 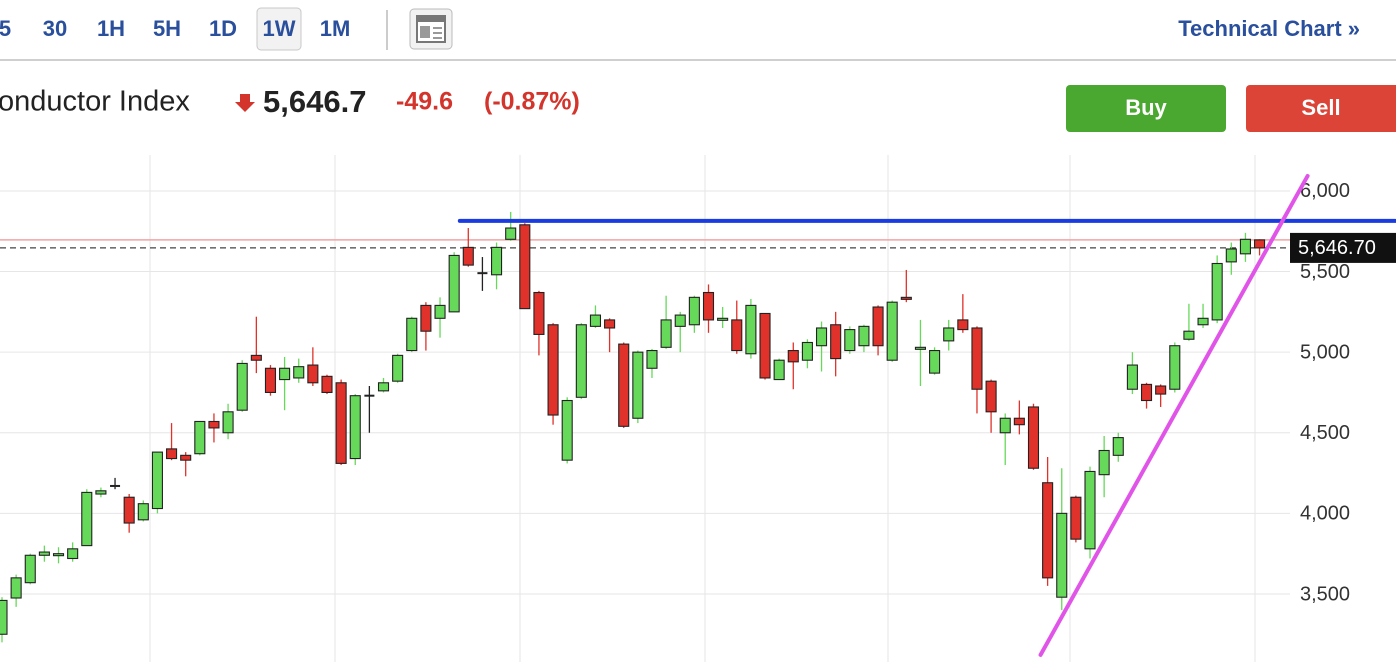 I want to click on interval-button: 1W, so click(x=279, y=28).